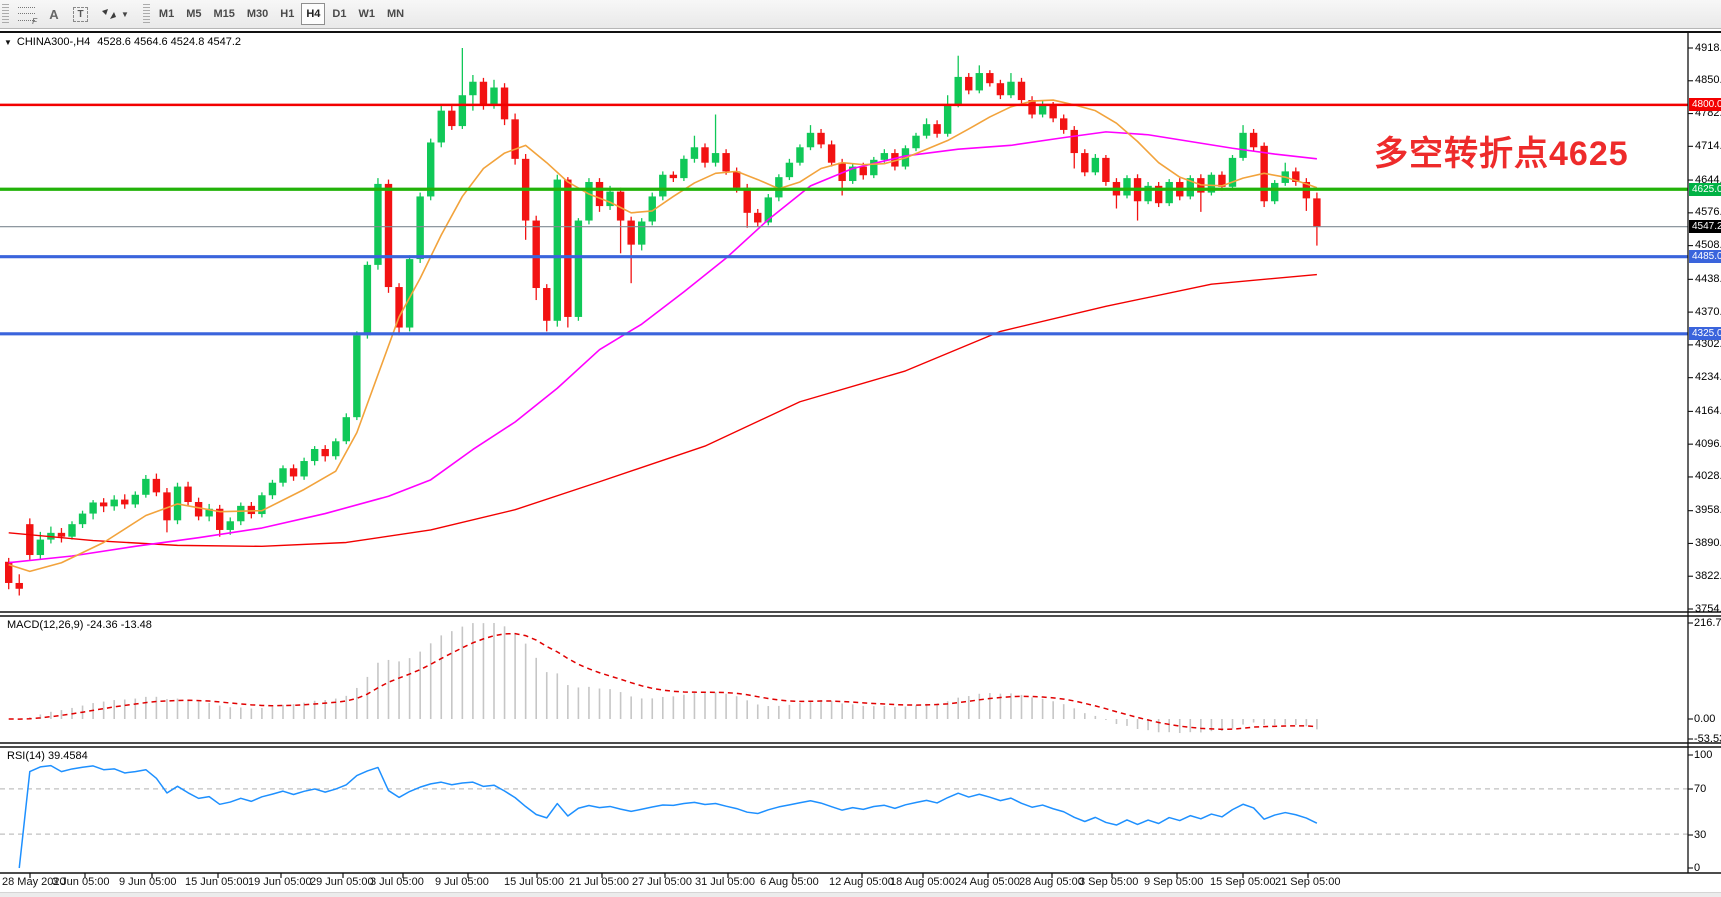 This screenshot has height=897, width=1721. What do you see at coordinates (1708, 145) in the screenshot?
I see `price-axis-tick: 4714.0` at bounding box center [1708, 145].